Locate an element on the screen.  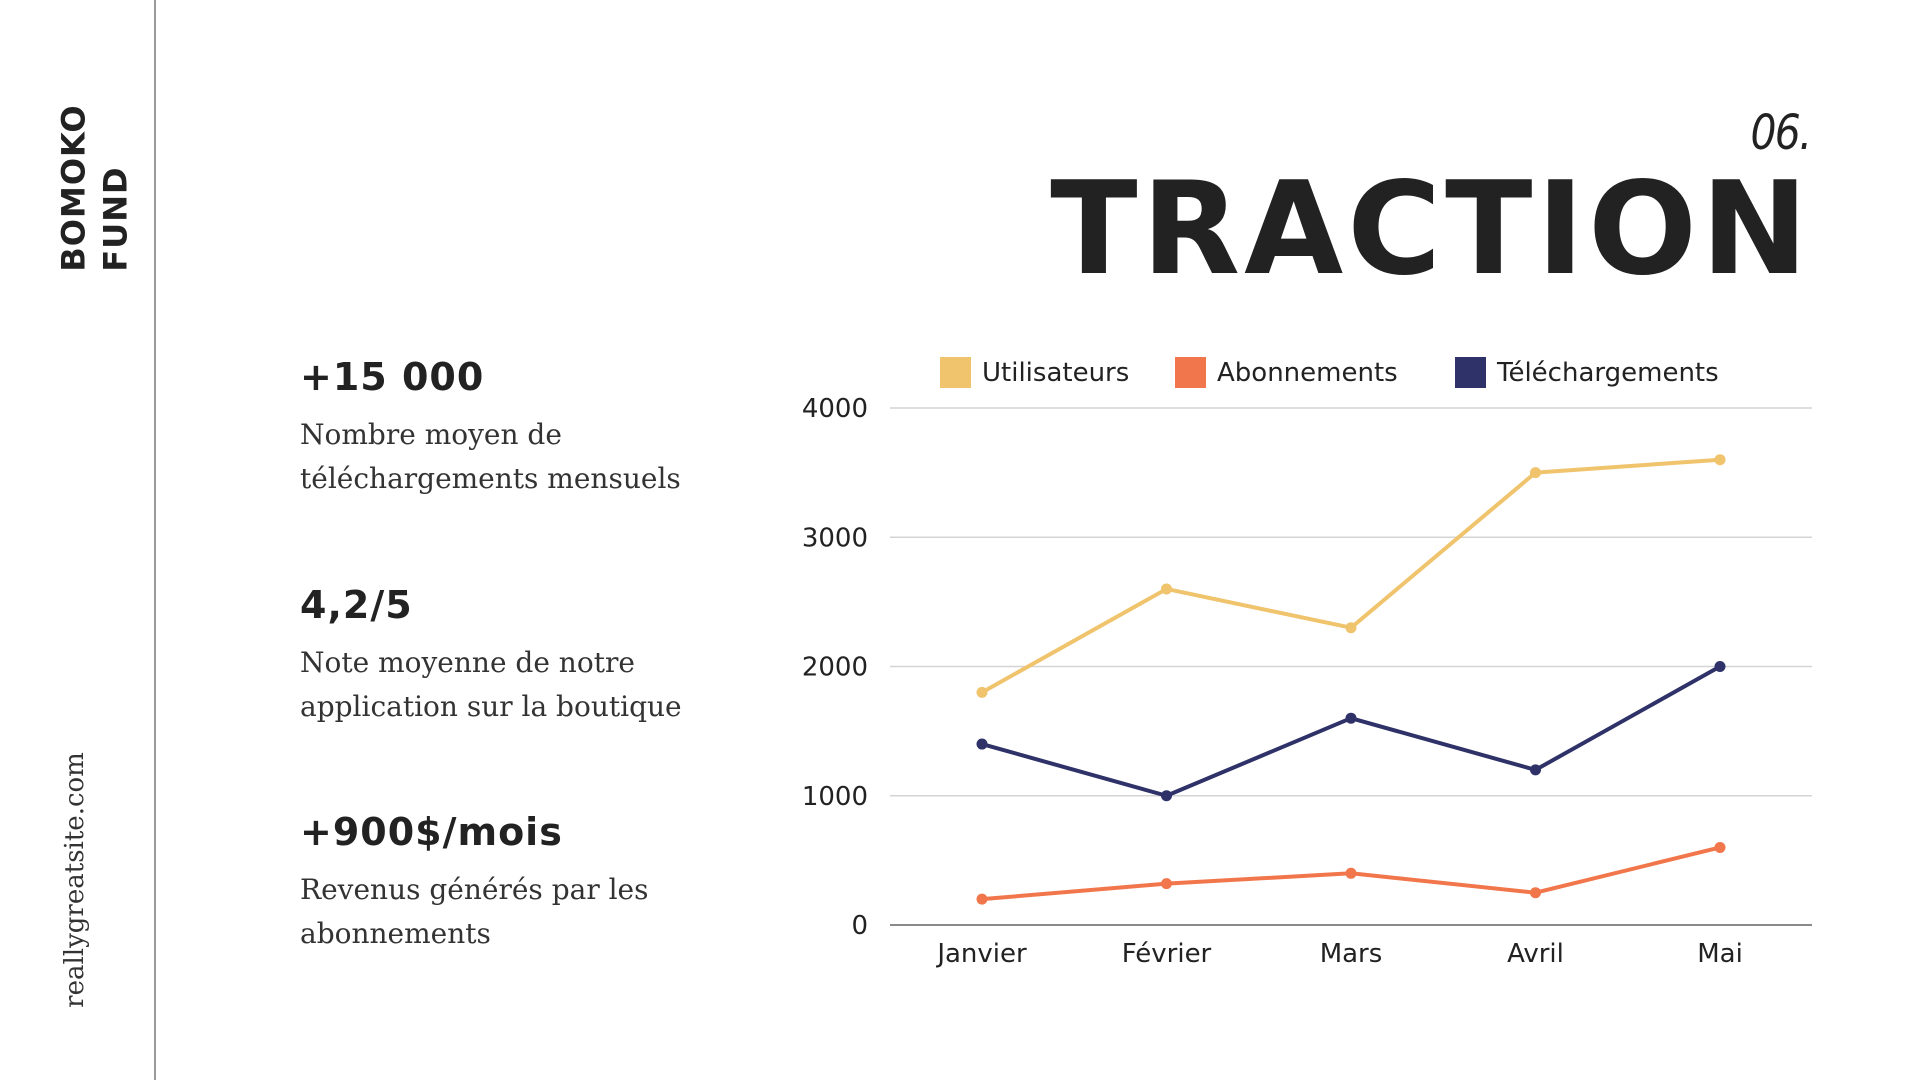
y-tick-label: 3000 is located at coordinates (835, 538).